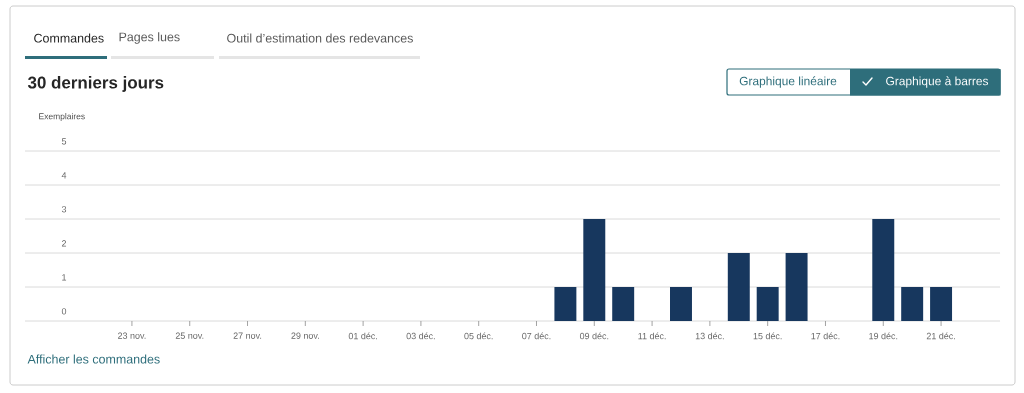 Image resolution: width=1024 pixels, height=393 pixels. What do you see at coordinates (247, 335) in the screenshot?
I see `x-tick-label: 27 nov.` at bounding box center [247, 335].